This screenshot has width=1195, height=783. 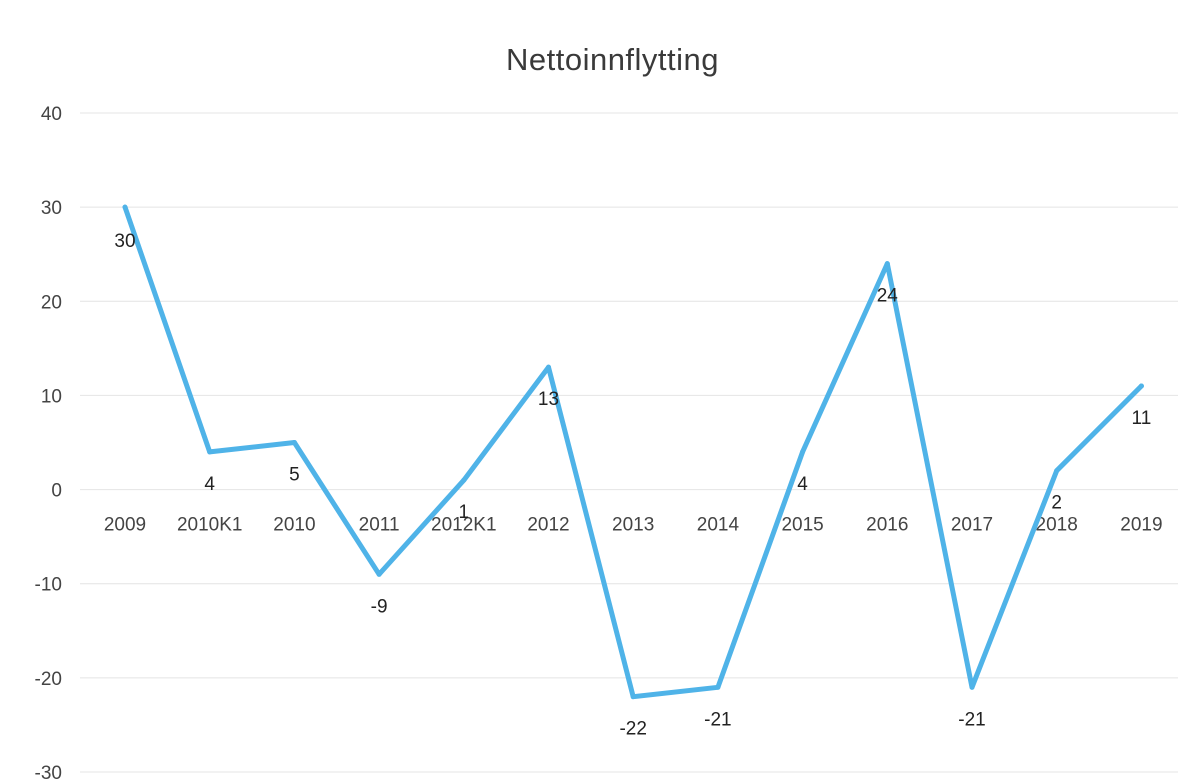 What do you see at coordinates (802, 525) in the screenshot?
I see `x-tick-label: 2015` at bounding box center [802, 525].